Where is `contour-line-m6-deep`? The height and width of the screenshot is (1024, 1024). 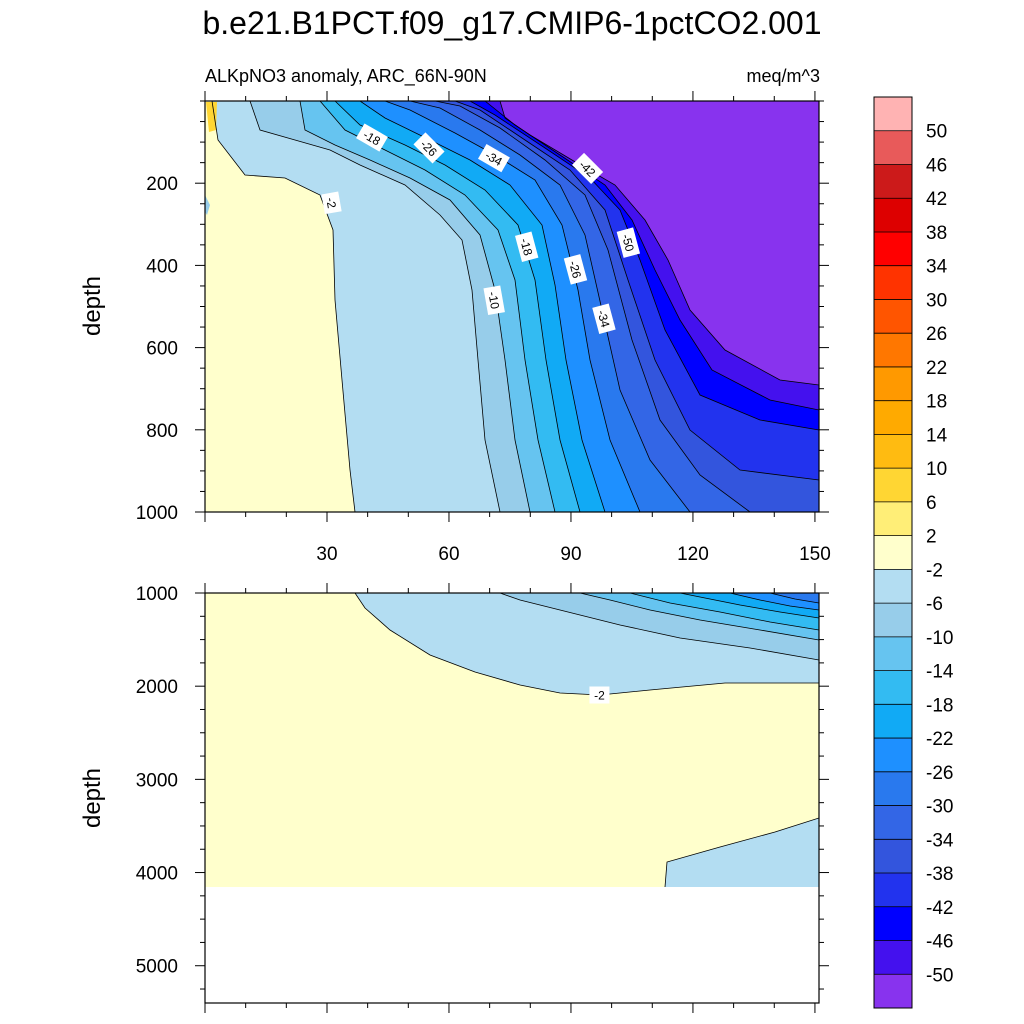
contour-line-m6-deep is located at coordinates (659, 627).